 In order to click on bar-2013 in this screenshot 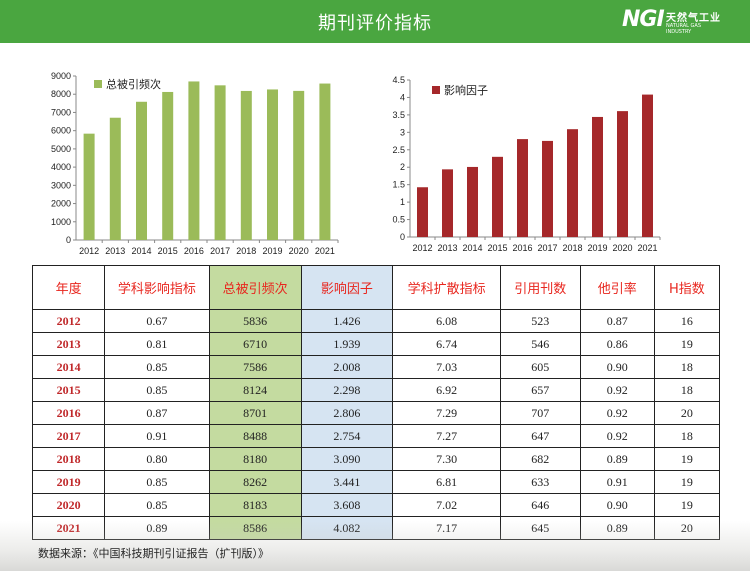, I will do `click(115, 178)`.